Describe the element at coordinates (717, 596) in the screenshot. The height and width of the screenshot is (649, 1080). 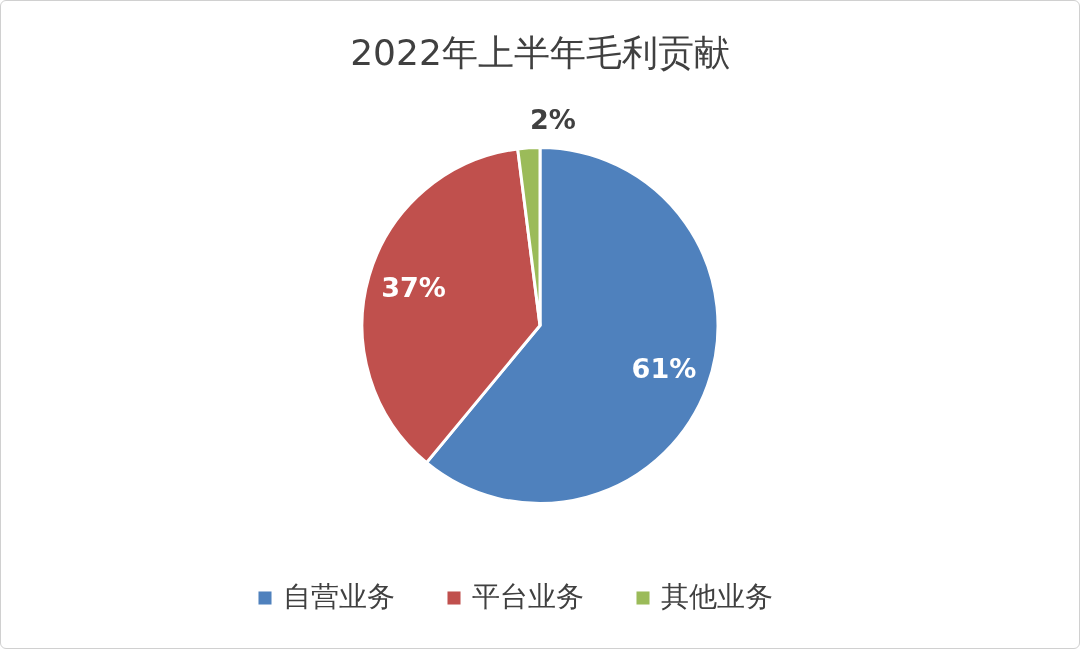
I see `legend-label: 其他业务` at that location.